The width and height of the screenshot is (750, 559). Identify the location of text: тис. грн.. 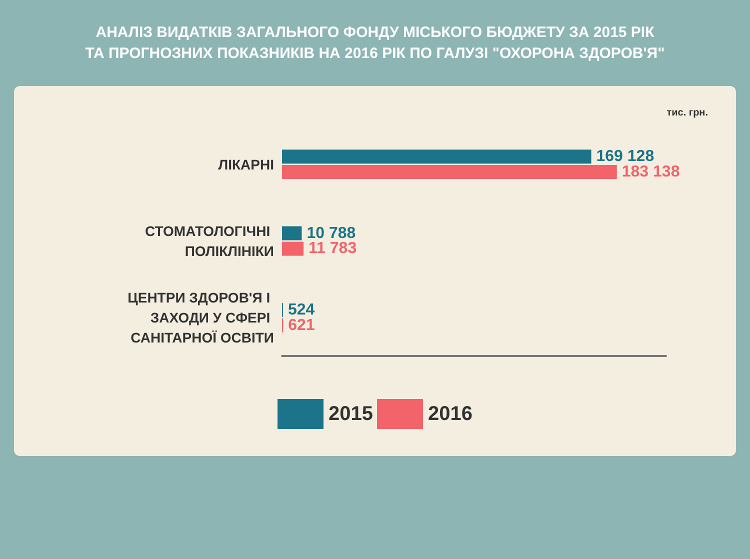
(687, 113).